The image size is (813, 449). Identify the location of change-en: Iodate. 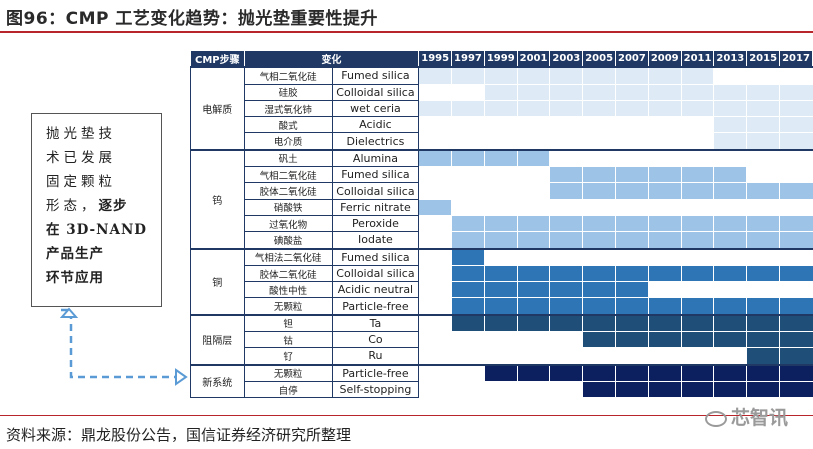
(375, 240).